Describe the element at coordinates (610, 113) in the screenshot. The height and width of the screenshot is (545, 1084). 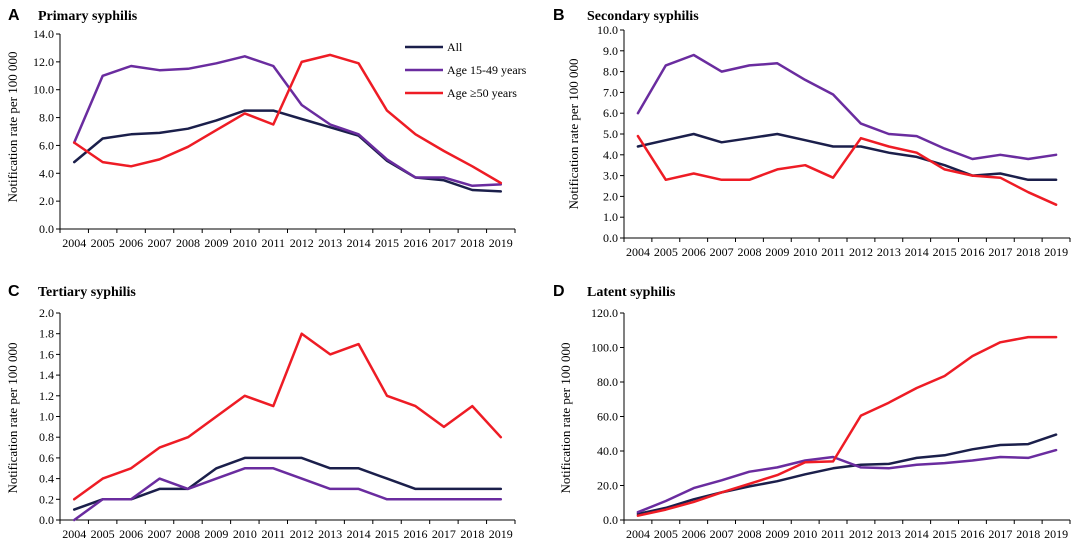
I see `y-tick-label: 6.0` at that location.